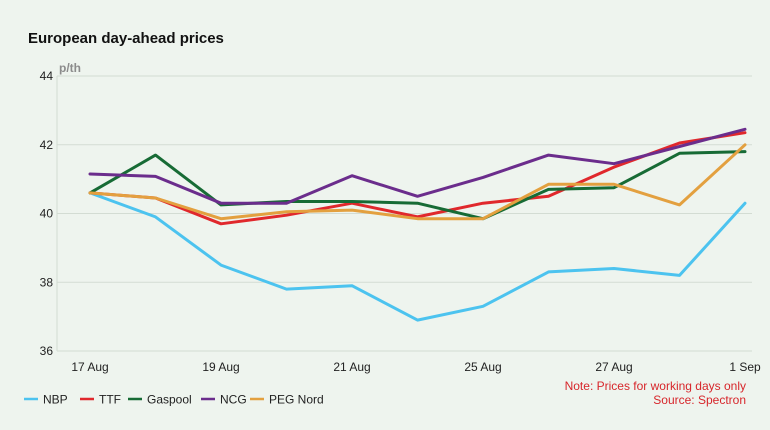  Describe the element at coordinates (655, 386) in the screenshot. I see `note-working-days: Note: Prices for working days only` at that location.